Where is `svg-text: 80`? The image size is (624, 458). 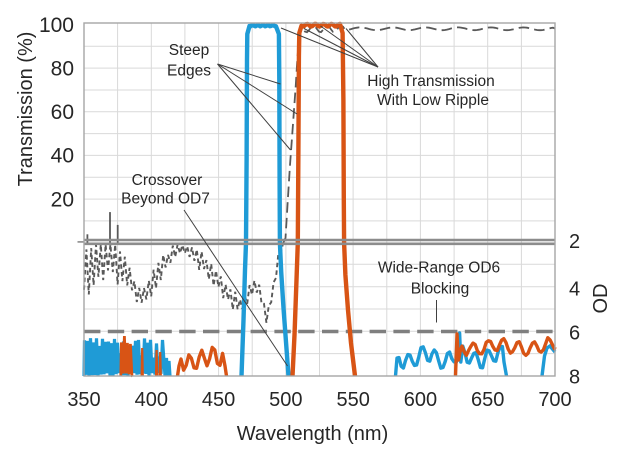 svg-text: 80 is located at coordinates (62, 68).